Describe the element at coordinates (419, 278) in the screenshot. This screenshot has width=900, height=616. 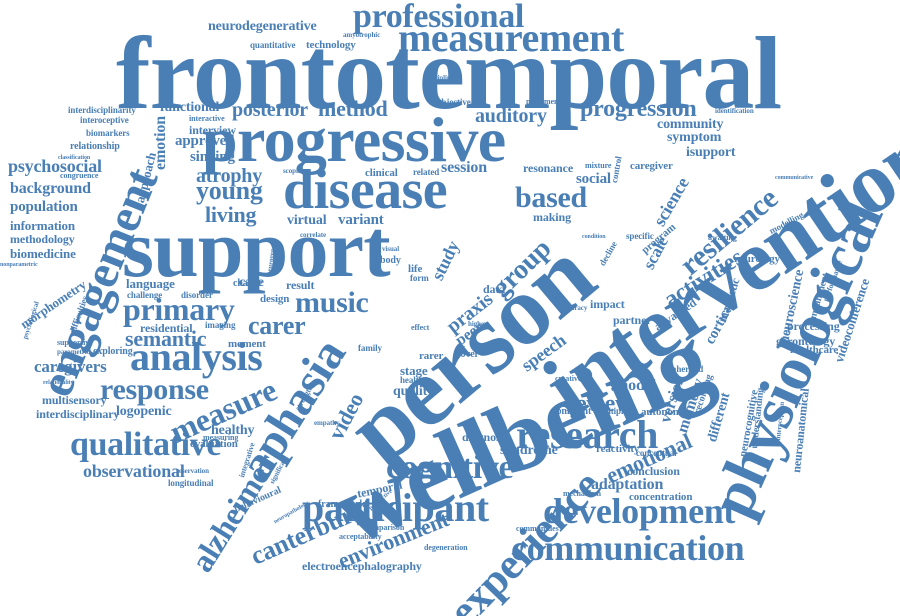
I see `word: form` at that location.